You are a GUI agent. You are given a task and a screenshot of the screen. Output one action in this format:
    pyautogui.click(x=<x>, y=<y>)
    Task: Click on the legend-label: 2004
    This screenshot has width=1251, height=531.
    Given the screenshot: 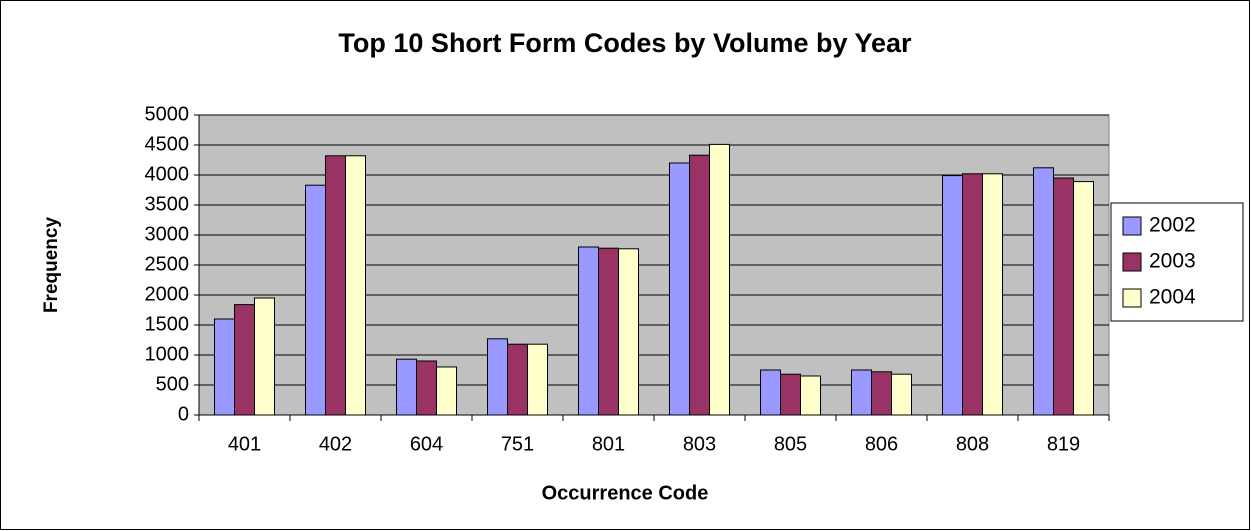 What is the action you would take?
    pyautogui.click(x=1172, y=297)
    